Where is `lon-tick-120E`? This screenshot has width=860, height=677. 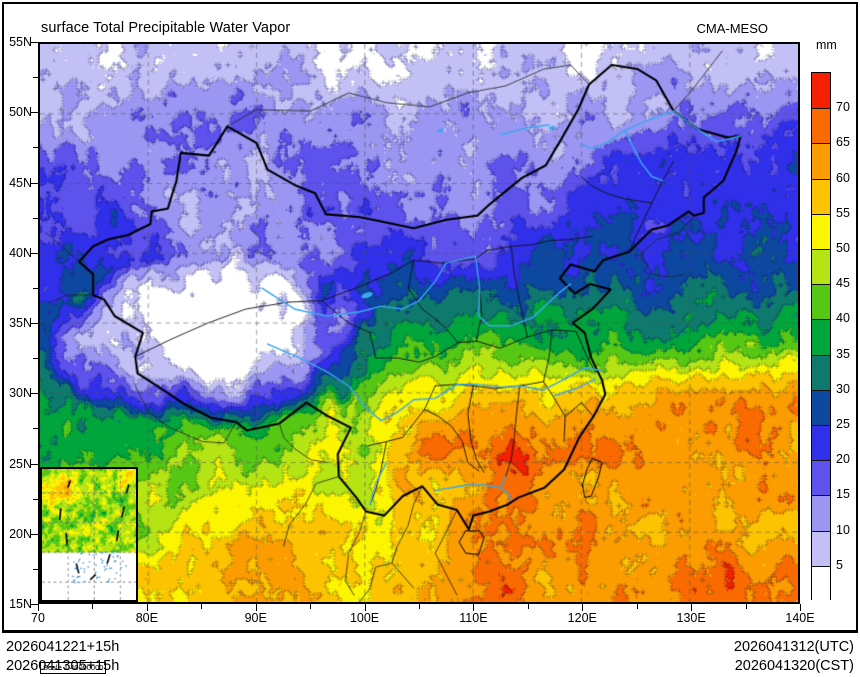
lon-tick-120E is located at coordinates (583, 607).